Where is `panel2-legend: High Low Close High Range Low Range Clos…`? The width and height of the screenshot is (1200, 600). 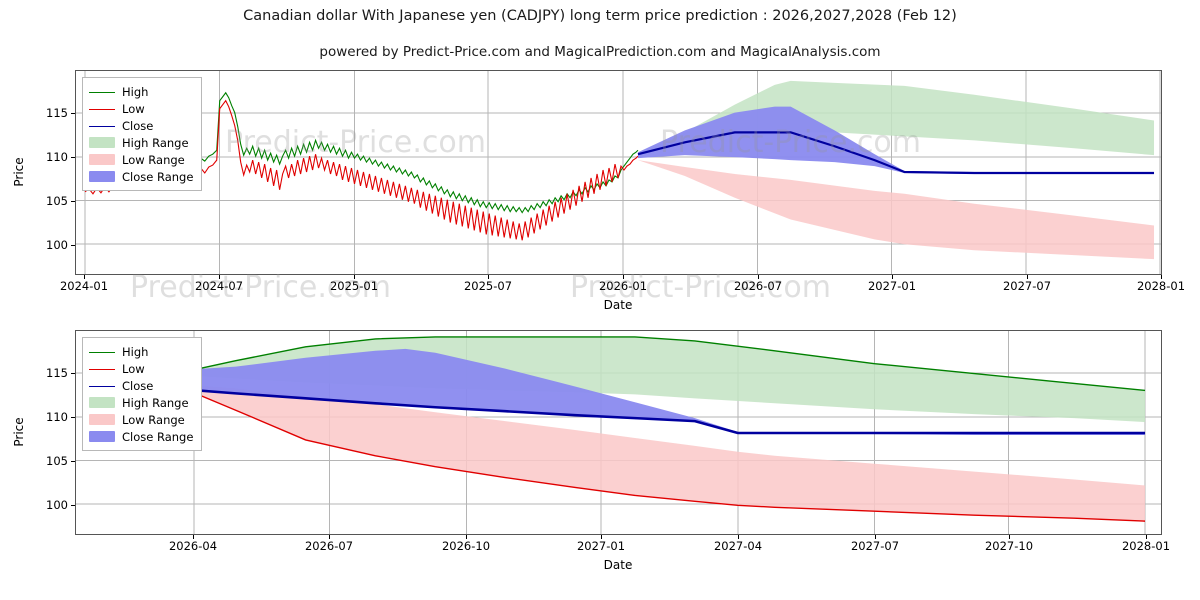
panel2-legend: High Low Close High Range Low Range Clos… is located at coordinates (142, 394).